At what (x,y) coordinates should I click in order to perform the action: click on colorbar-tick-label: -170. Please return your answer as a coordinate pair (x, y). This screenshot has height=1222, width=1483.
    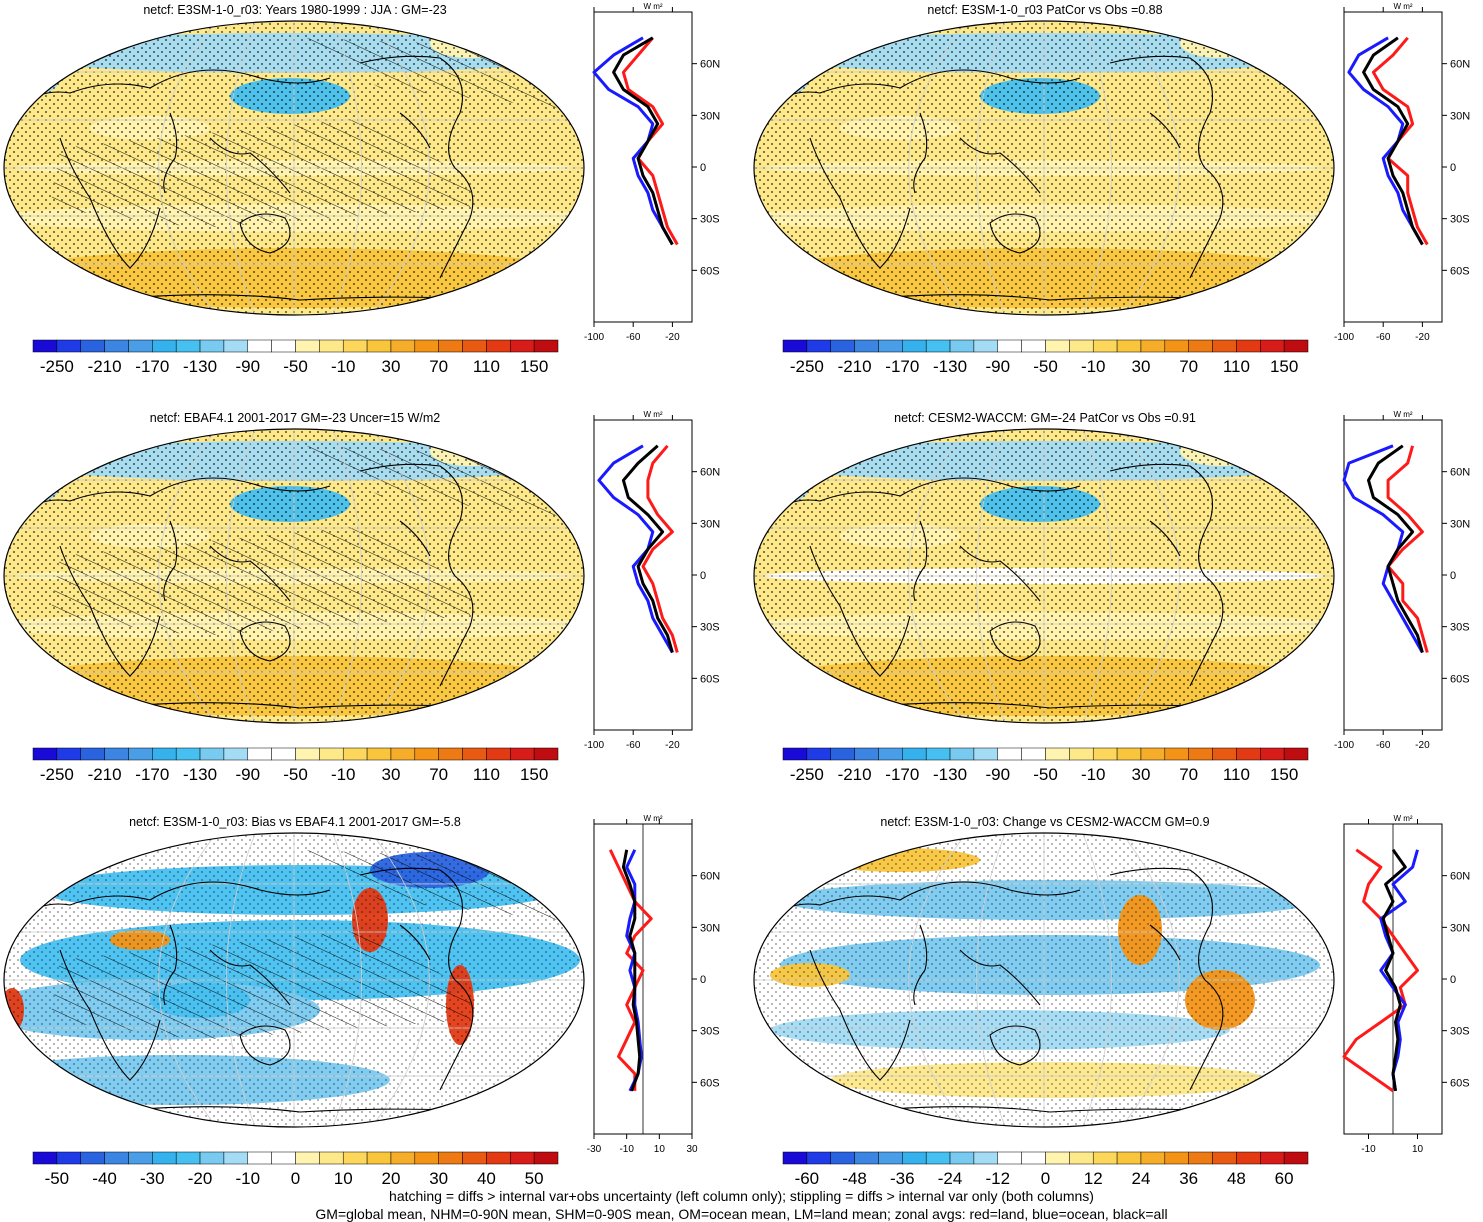
    Looking at the image, I should click on (902, 774).